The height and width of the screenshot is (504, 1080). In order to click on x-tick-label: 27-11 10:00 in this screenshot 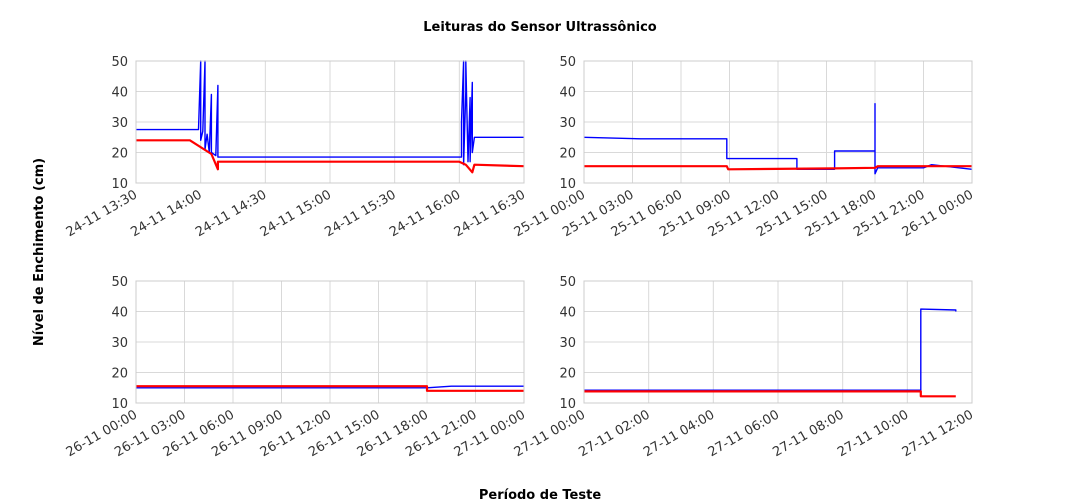, I will do `click(873, 433)`.